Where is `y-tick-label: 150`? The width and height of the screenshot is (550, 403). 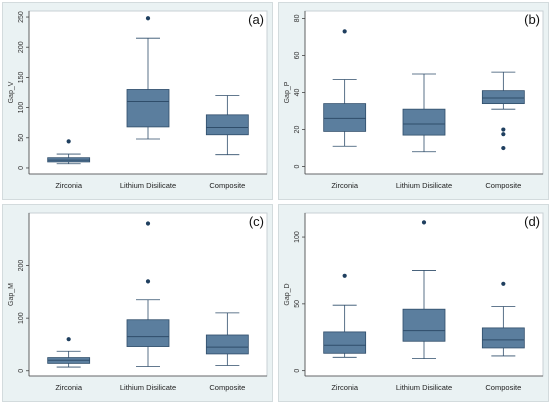 y-tick-label: 150 is located at coordinates (21, 77).